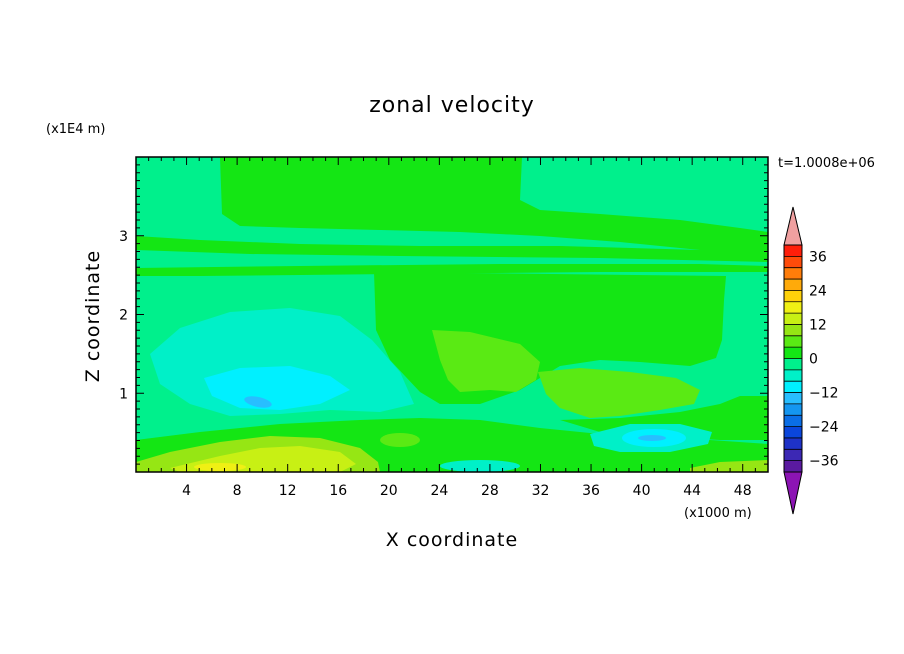 The image size is (904, 654). Describe the element at coordinates (277, 388) in the screenshot. I see `contour-region-left-core` at that location.